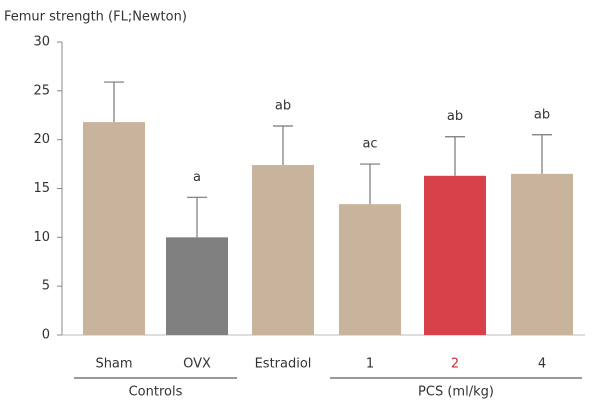  What do you see at coordinates (41, 188) in the screenshot?
I see `y-tick-label: 15` at bounding box center [41, 188].